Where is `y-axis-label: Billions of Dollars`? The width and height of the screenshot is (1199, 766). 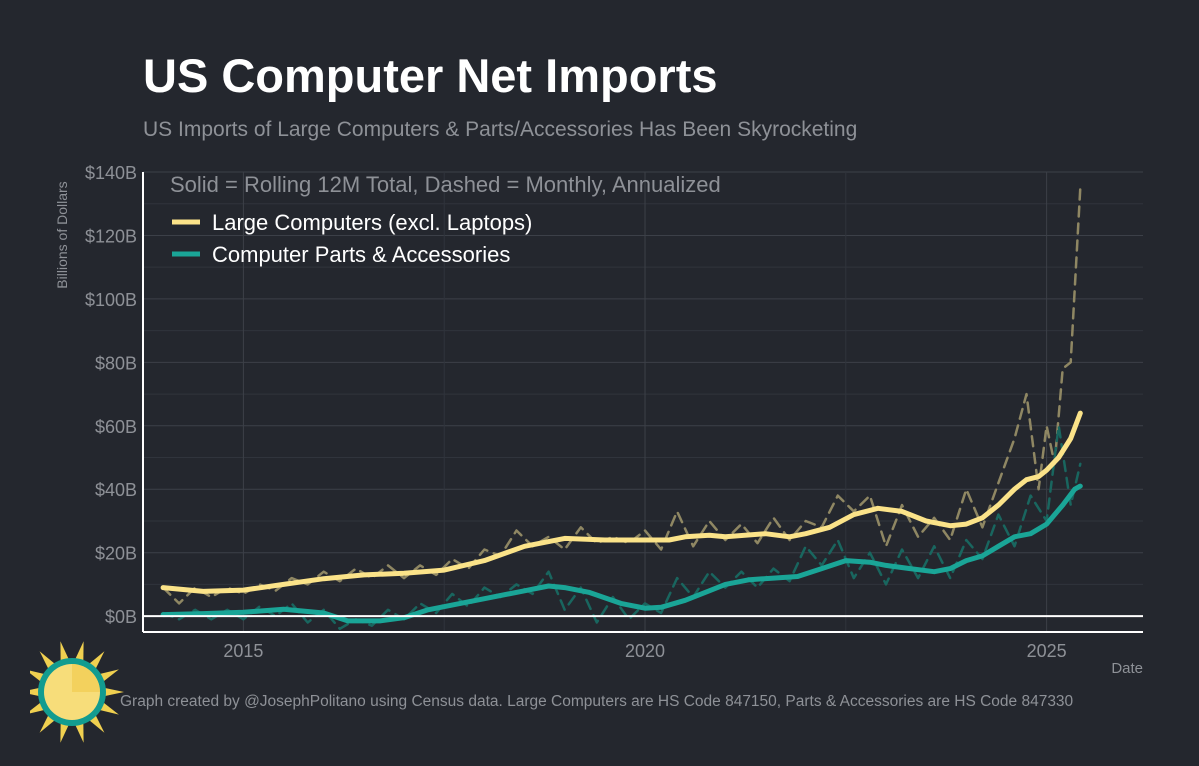
y-axis-label: Billions of Dollars is located at coordinates (62, 234).